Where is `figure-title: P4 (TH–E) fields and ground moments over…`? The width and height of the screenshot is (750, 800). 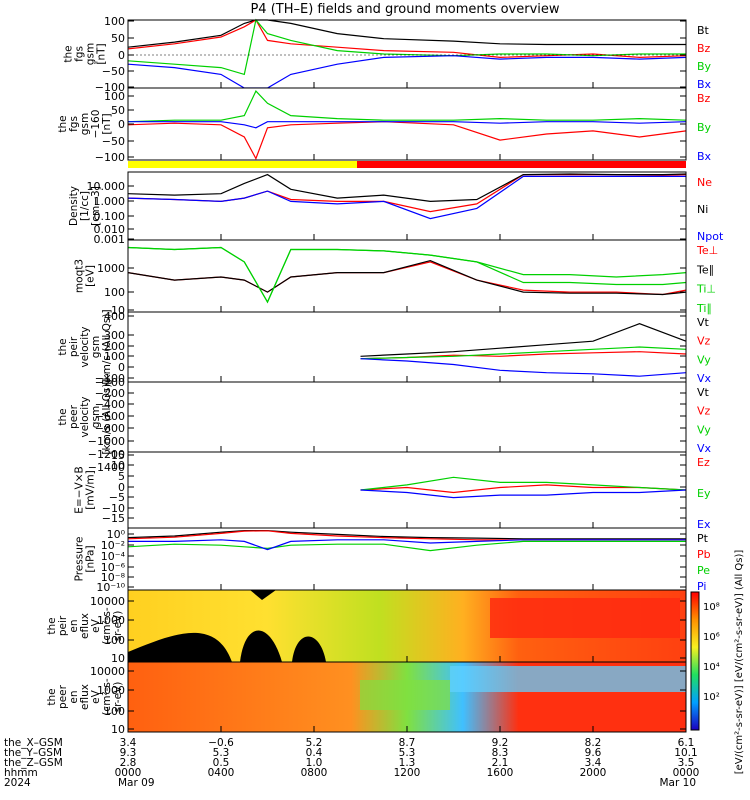 figure-title: P4 (TH–E) fields and ground moments over… is located at coordinates (404, 9).